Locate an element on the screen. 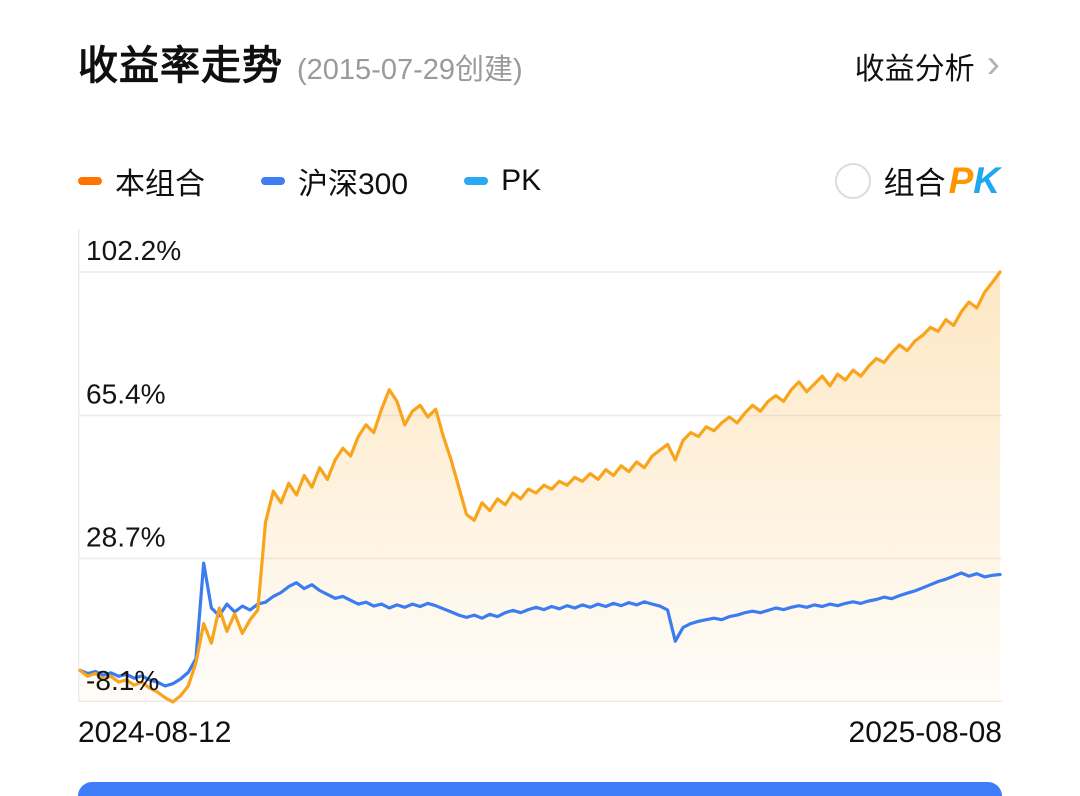 This screenshot has height=796, width=1080. portfolio-dash-icon is located at coordinates (90, 180).